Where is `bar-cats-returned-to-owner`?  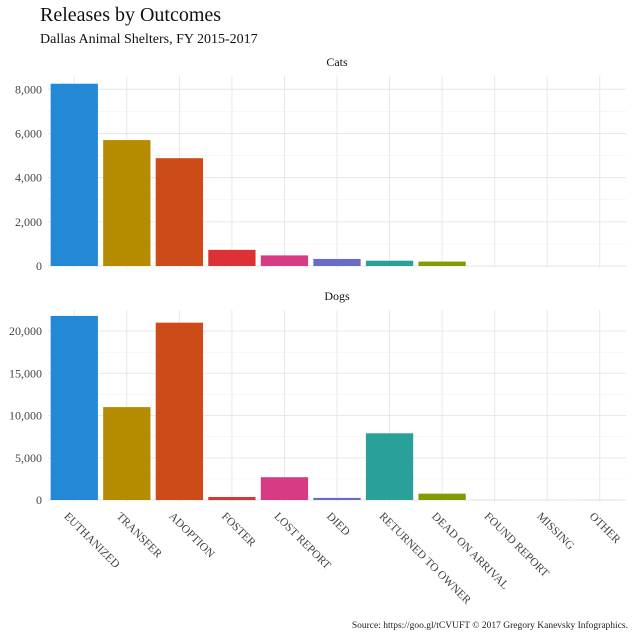
bar-cats-returned-to-owner is located at coordinates (389, 263).